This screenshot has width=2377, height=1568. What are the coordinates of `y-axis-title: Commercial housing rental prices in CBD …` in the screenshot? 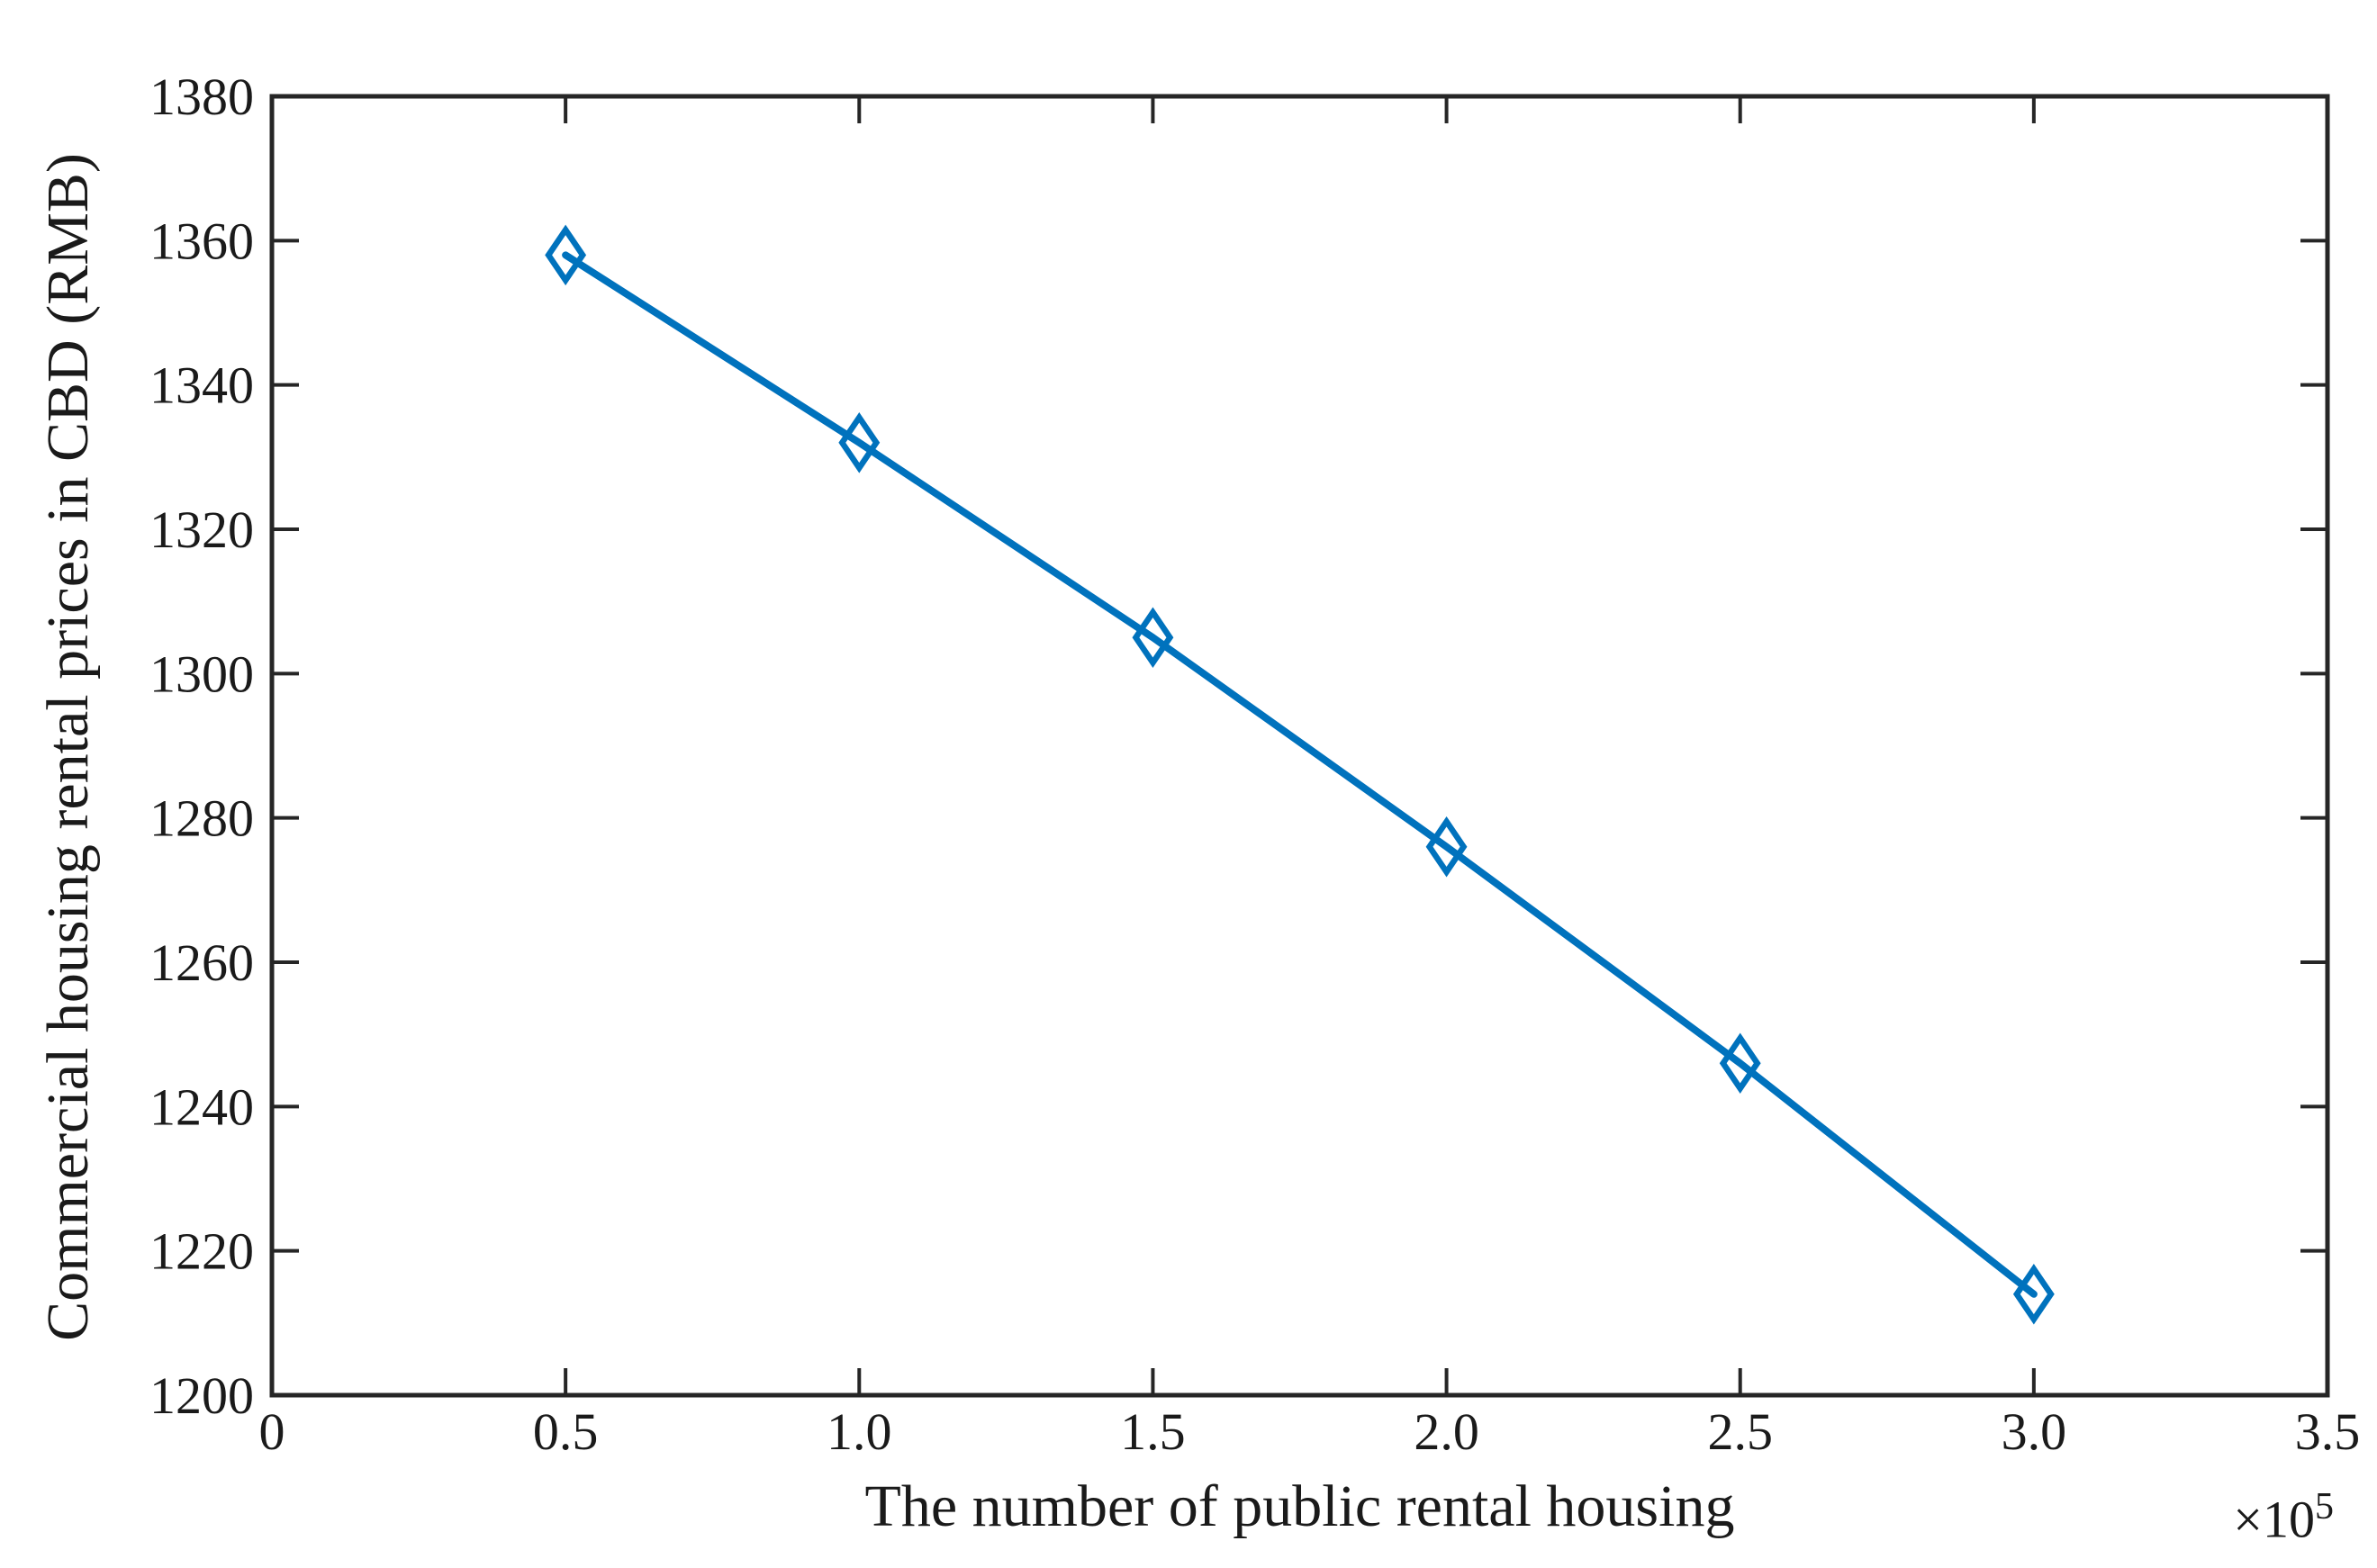 It's located at (68, 747).